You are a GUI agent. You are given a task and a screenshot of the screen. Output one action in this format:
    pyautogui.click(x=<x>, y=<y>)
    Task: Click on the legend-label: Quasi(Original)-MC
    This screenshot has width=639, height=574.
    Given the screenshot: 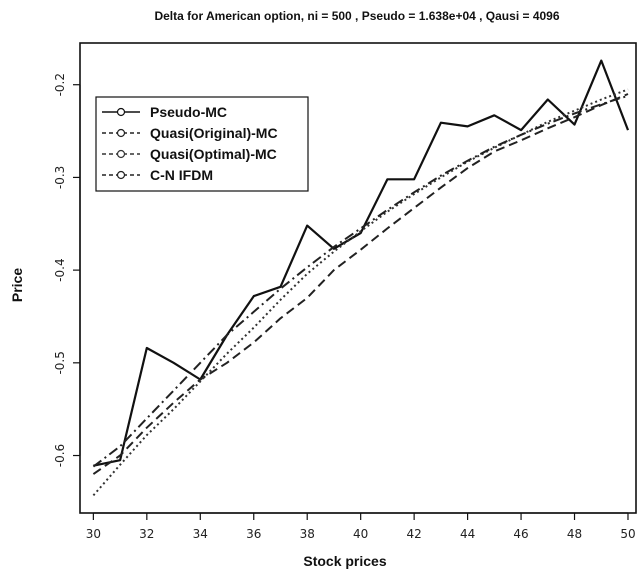 What is the action you would take?
    pyautogui.click(x=214, y=133)
    